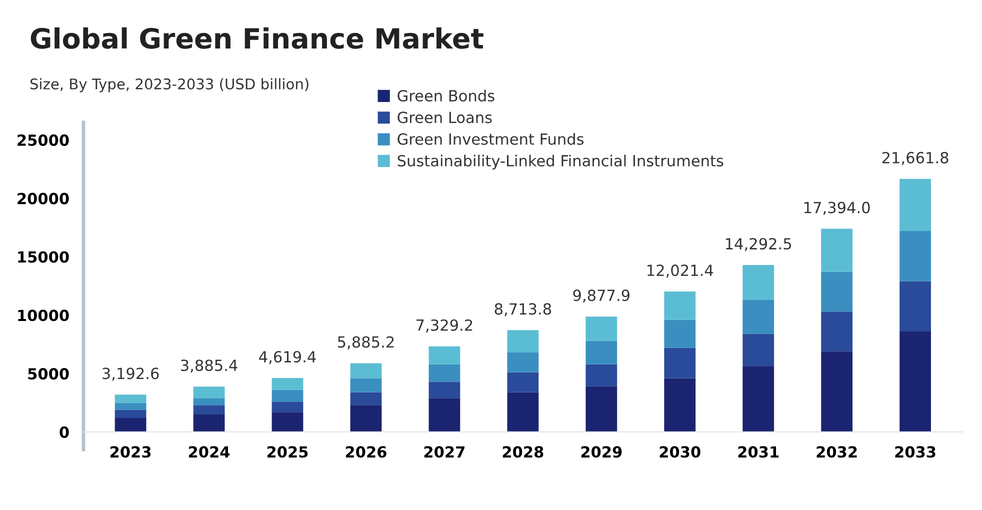 Image resolution: width=982 pixels, height=510 pixels. Describe the element at coordinates (43, 198) in the screenshot. I see `y-tick-label: 20000` at that location.